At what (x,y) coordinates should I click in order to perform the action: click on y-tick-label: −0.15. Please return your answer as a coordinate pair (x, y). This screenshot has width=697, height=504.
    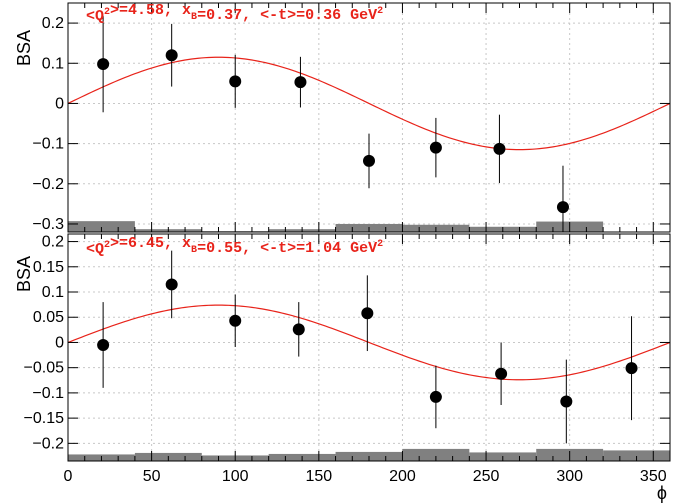
    Looking at the image, I should click on (44, 418).